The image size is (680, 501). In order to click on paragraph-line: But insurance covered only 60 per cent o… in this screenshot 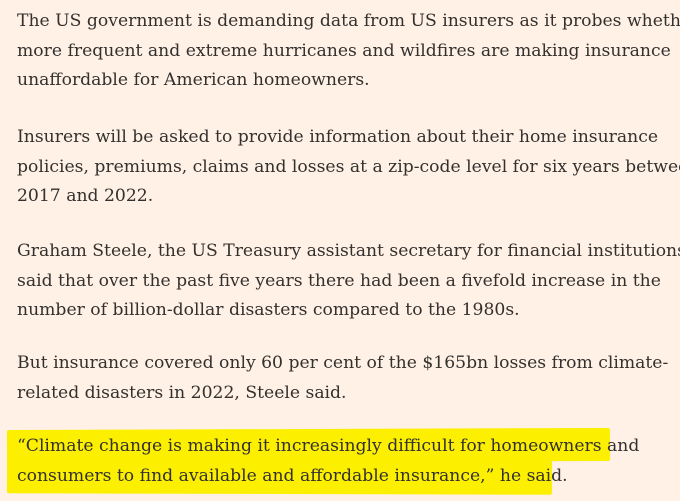, I will do `click(343, 363)`.